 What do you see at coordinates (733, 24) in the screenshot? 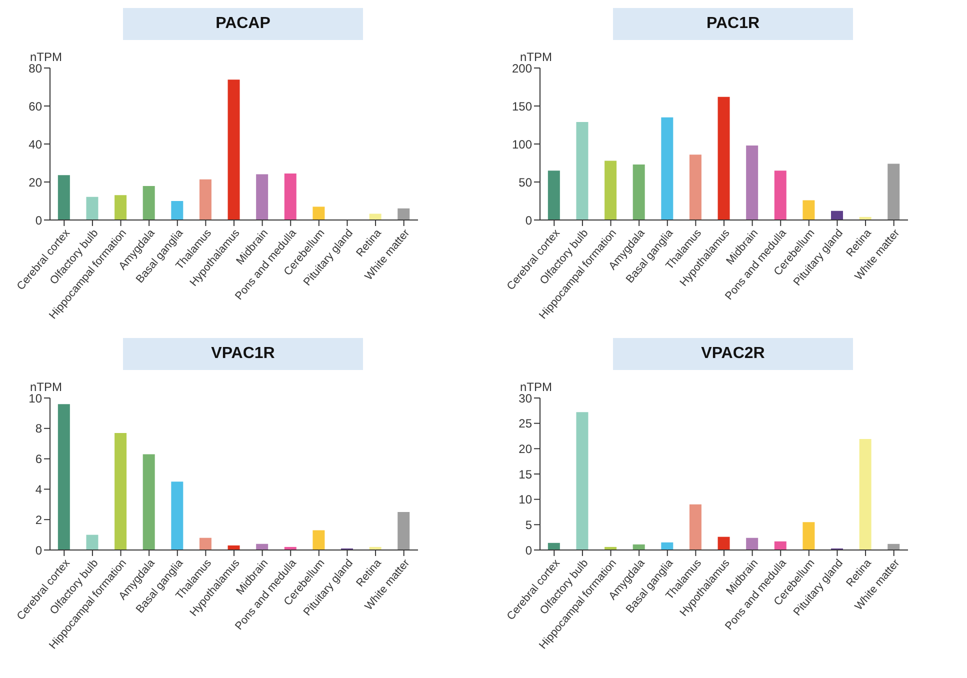
I see `chart-title: PAC1R` at bounding box center [733, 24].